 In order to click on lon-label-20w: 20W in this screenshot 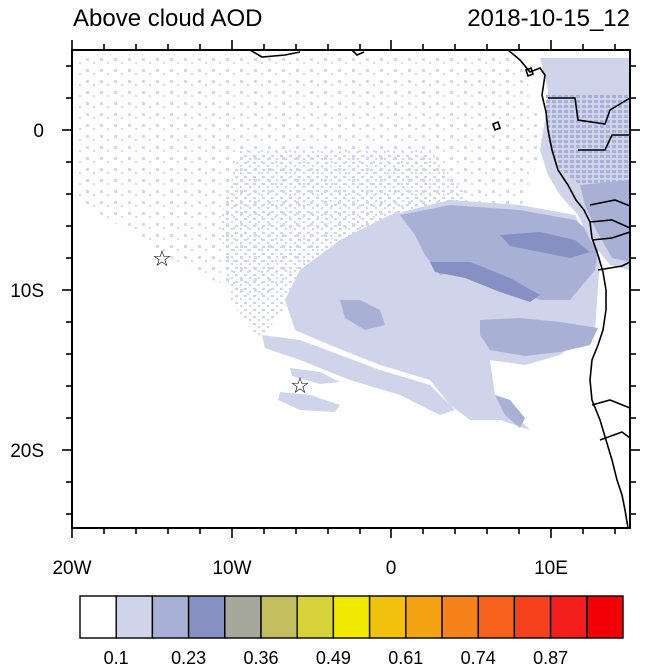, I will do `click(71, 568)`.